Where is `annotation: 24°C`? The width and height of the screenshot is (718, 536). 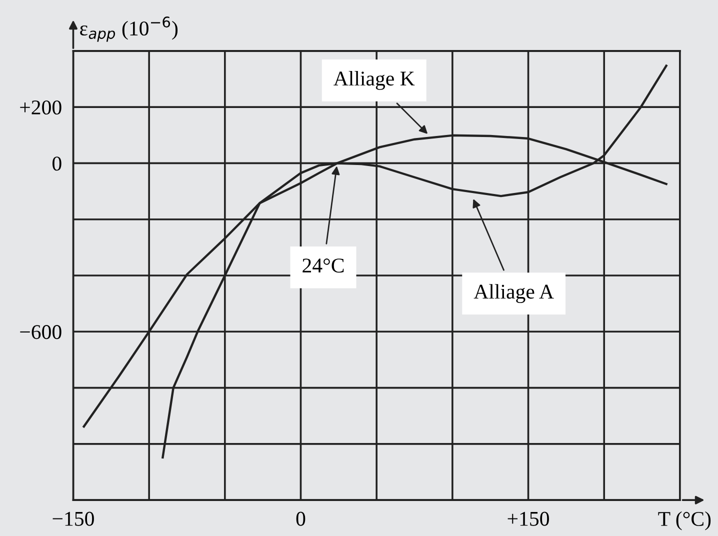
annotation: 24°C is located at coordinates (323, 265).